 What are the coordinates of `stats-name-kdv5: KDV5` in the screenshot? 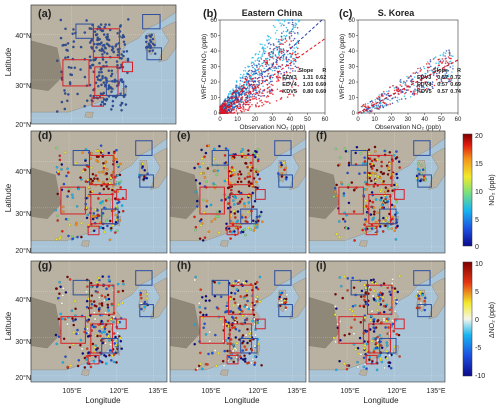 It's located at (424, 92).